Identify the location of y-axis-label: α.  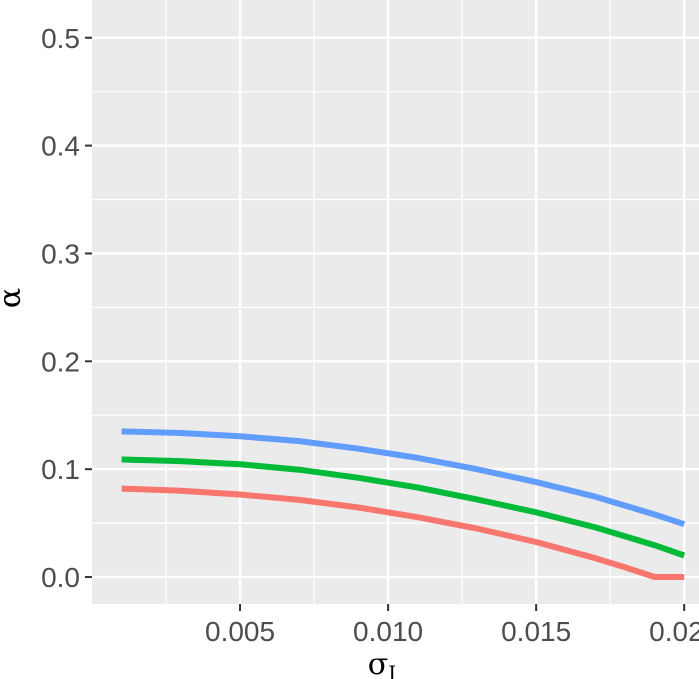
(14, 298).